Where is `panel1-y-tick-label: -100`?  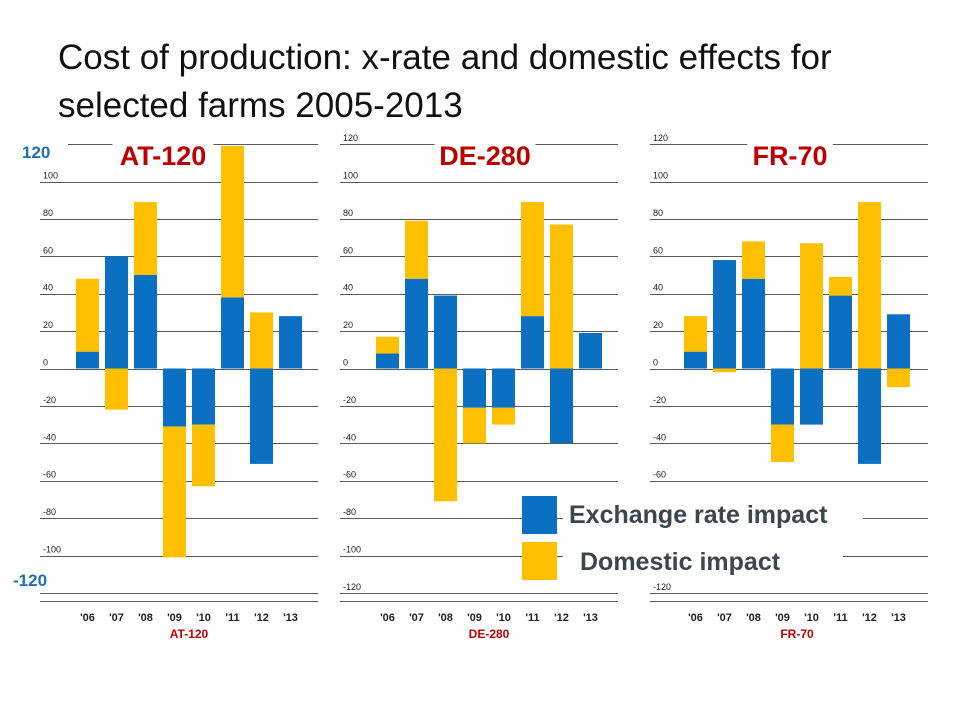
panel1-y-tick-label: -100 is located at coordinates (52, 550).